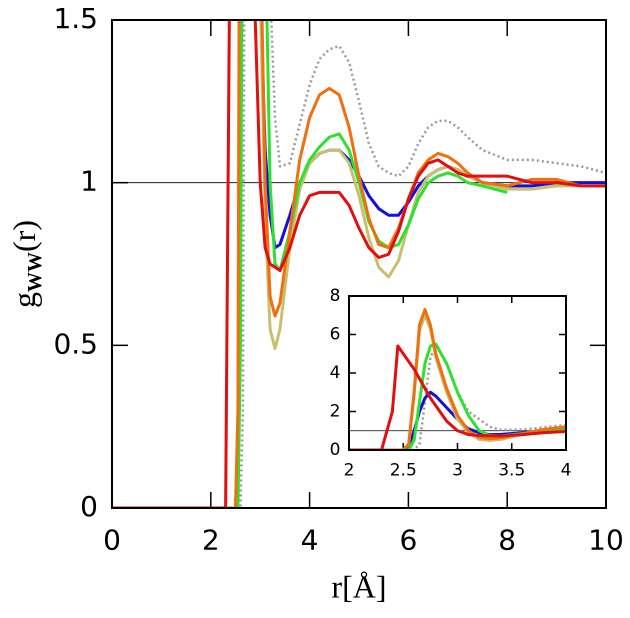 The height and width of the screenshot is (618, 630). I want to click on x-tick-label: 3, so click(457, 470).